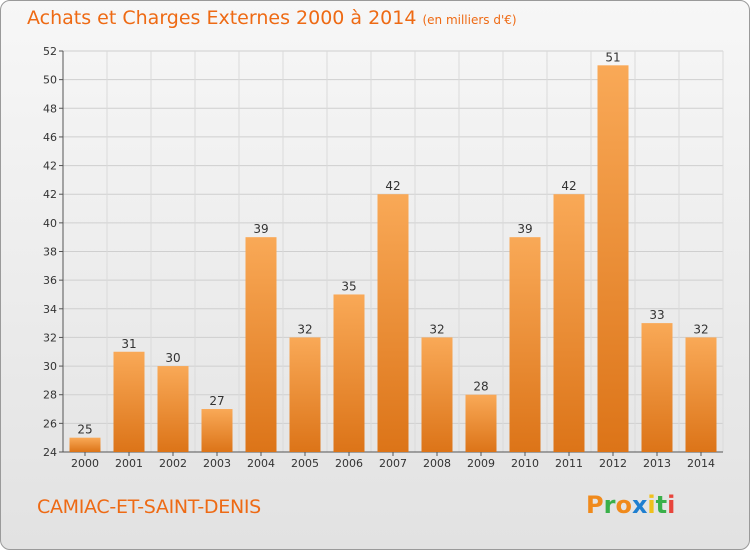  What do you see at coordinates (609, 505) in the screenshot?
I see `logo-letter: r` at bounding box center [609, 505].